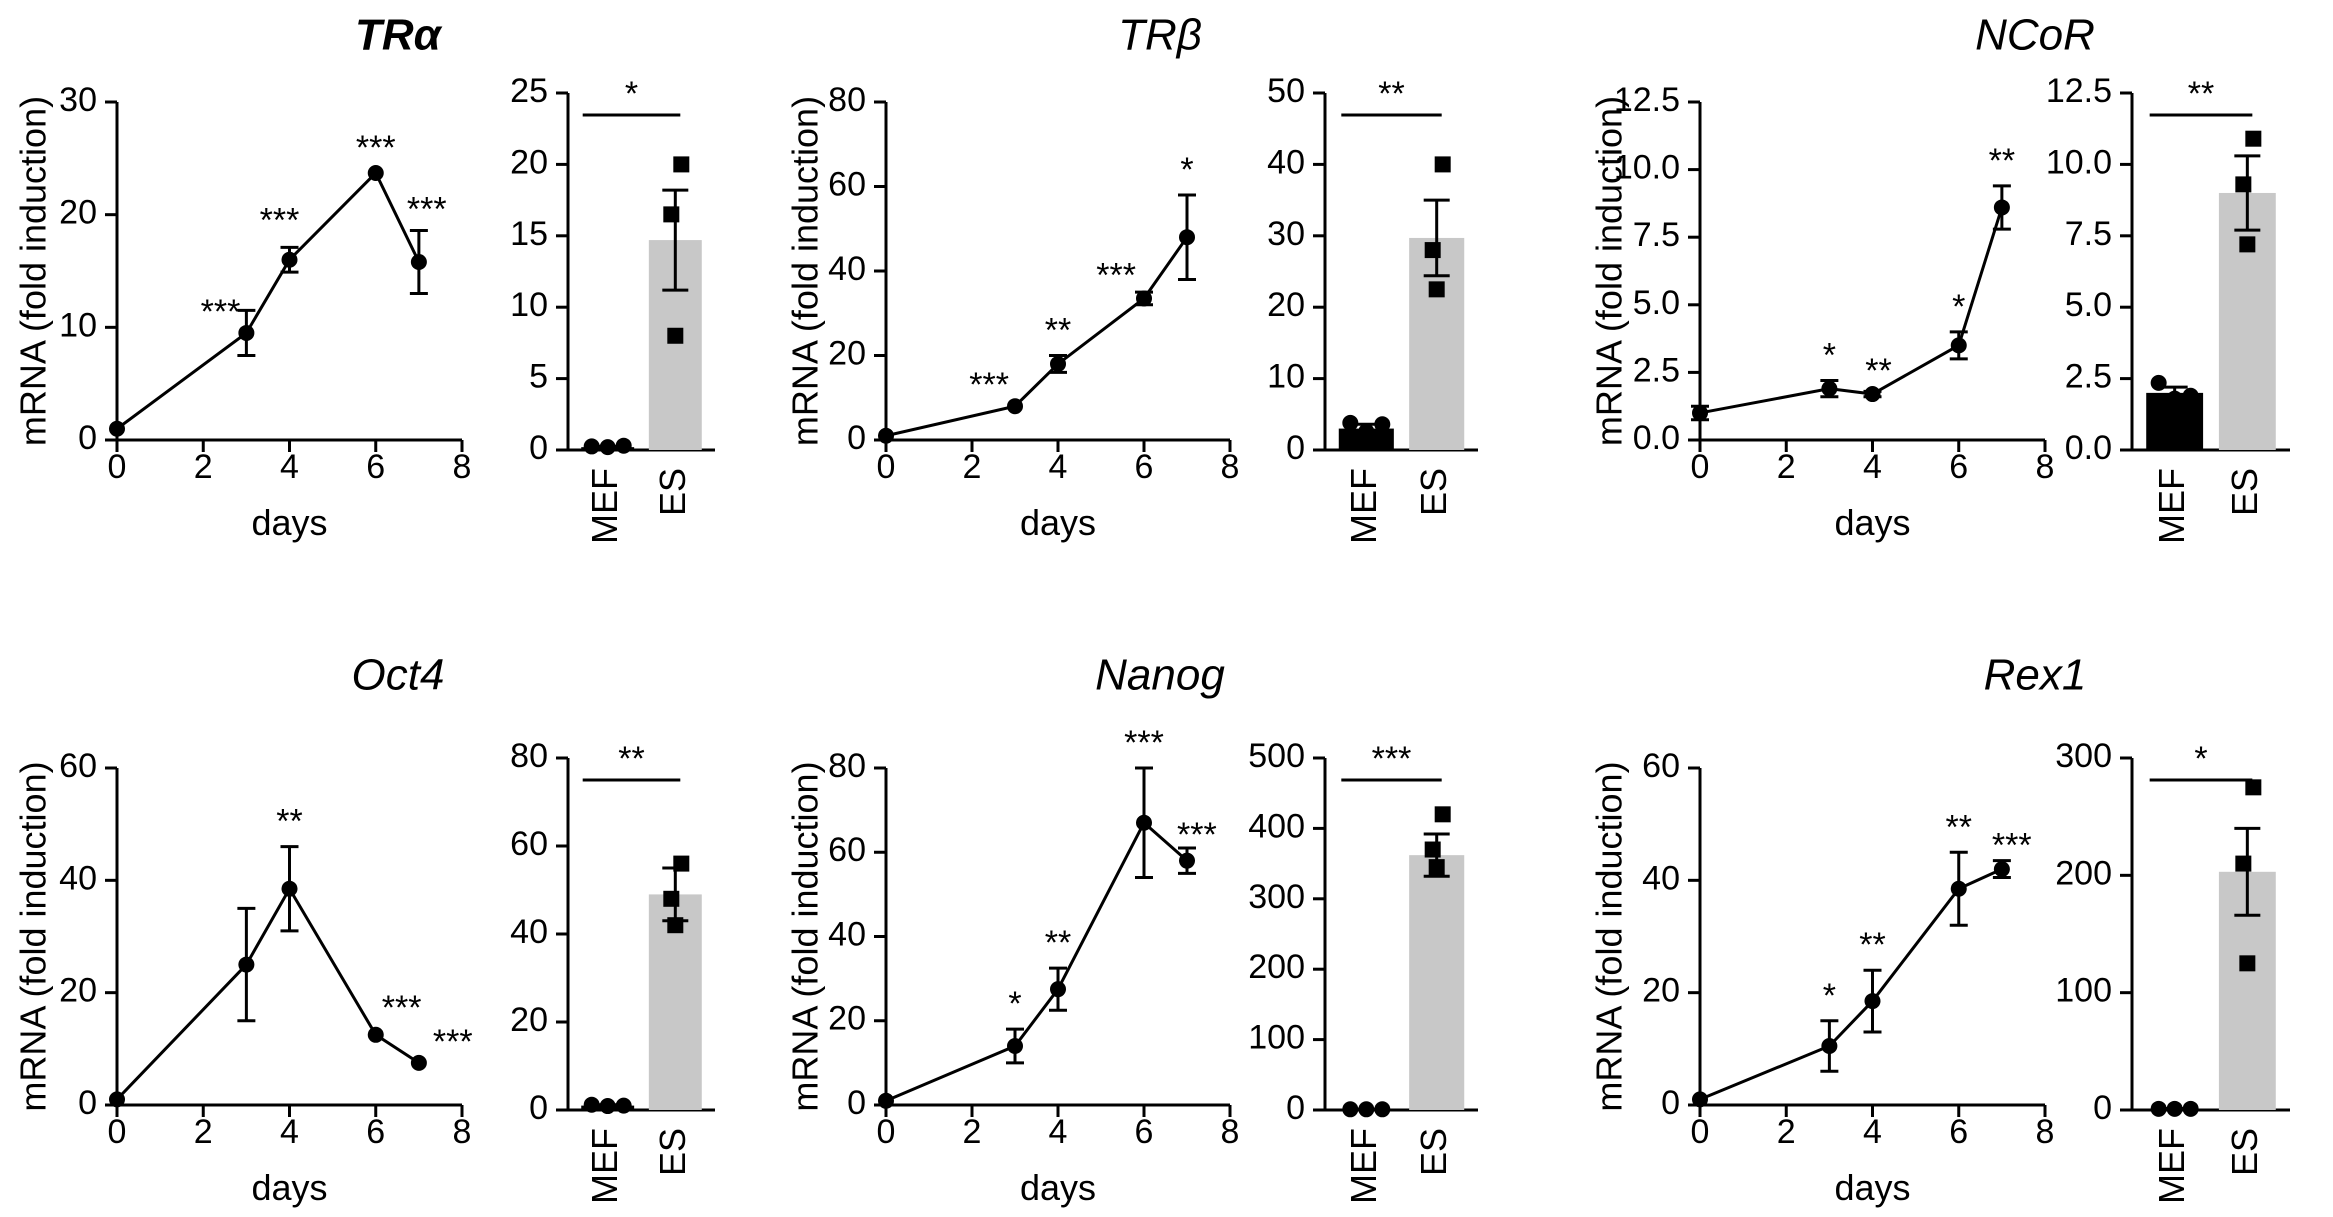  I want to click on panel-title: Rex1, so click(2035, 675).